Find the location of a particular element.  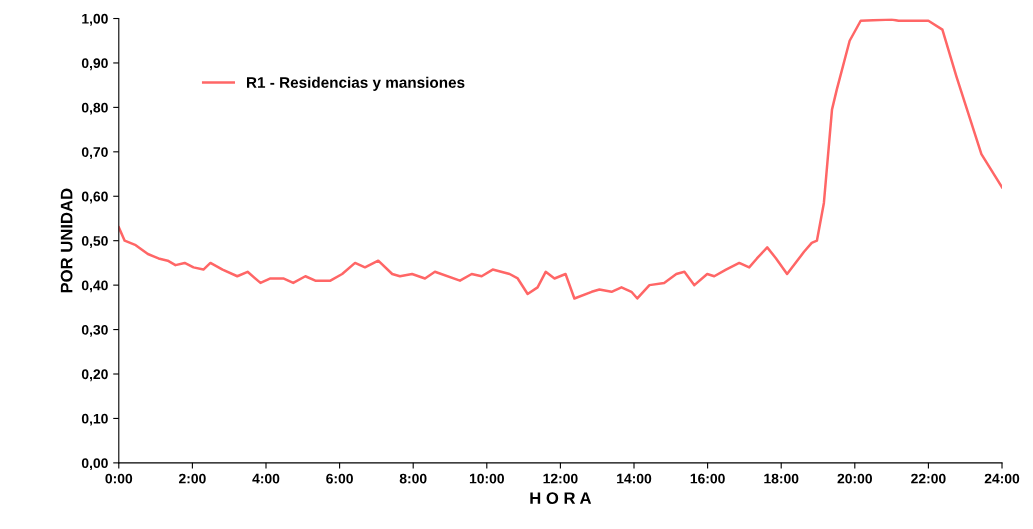

x-tick-label: 14:00 is located at coordinates (634, 478).